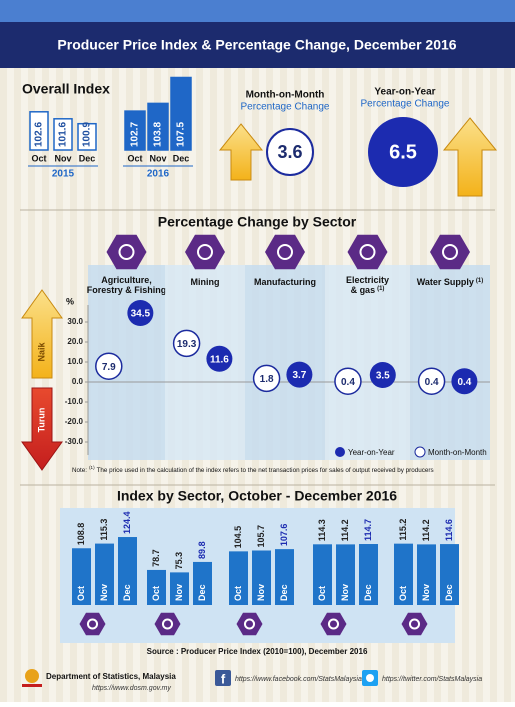  I want to click on sector-name: Agriculture,, so click(126, 280).